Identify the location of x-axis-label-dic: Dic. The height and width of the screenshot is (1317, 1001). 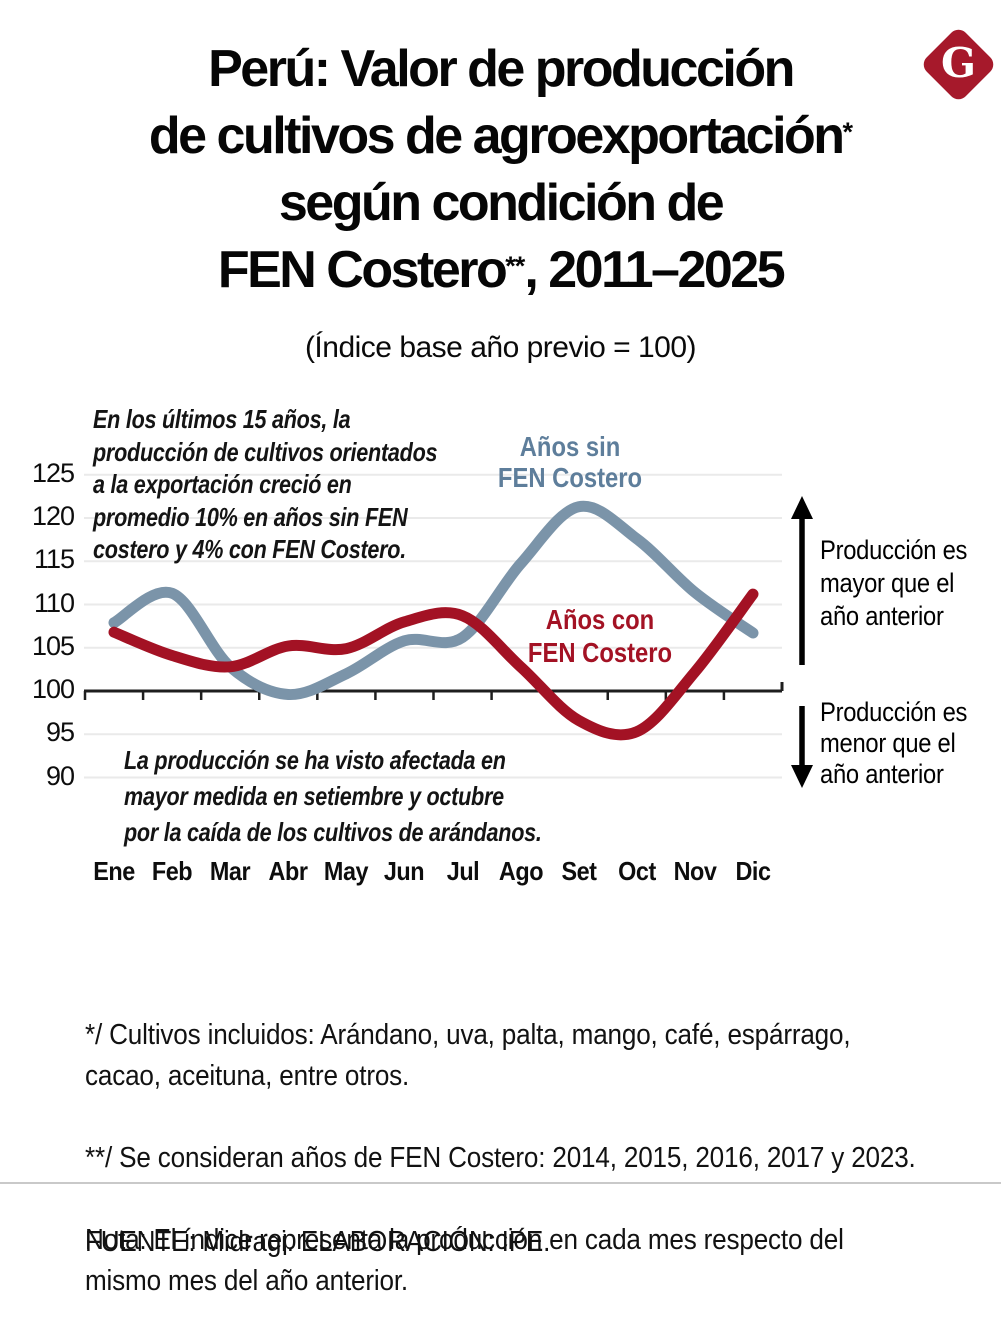
(753, 871).